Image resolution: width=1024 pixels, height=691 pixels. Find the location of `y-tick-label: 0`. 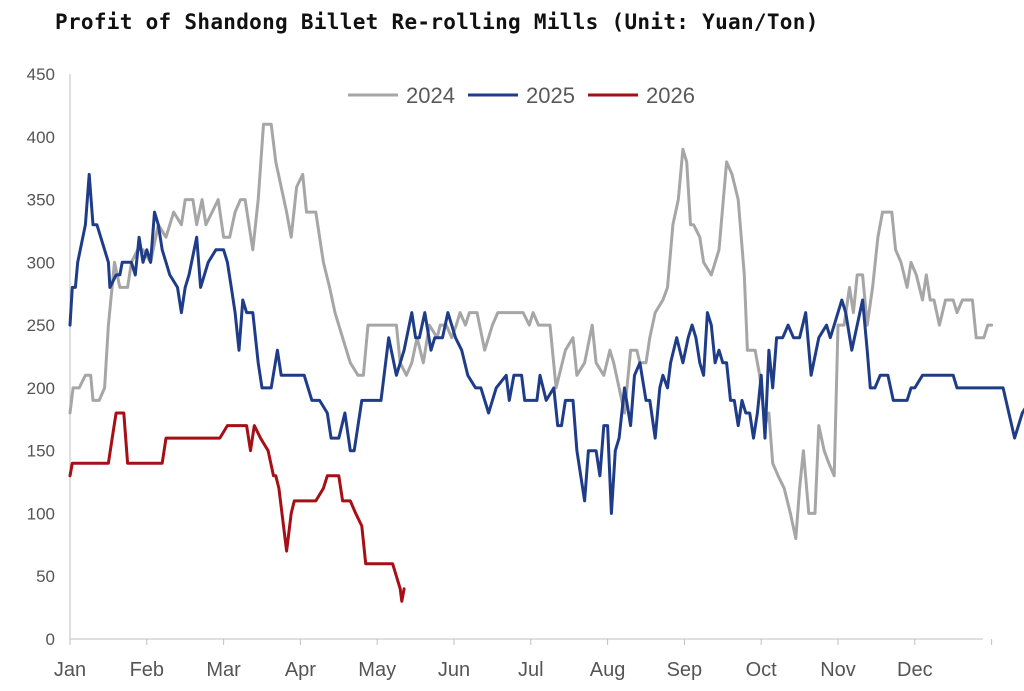

y-tick-label: 0 is located at coordinates (50, 639).